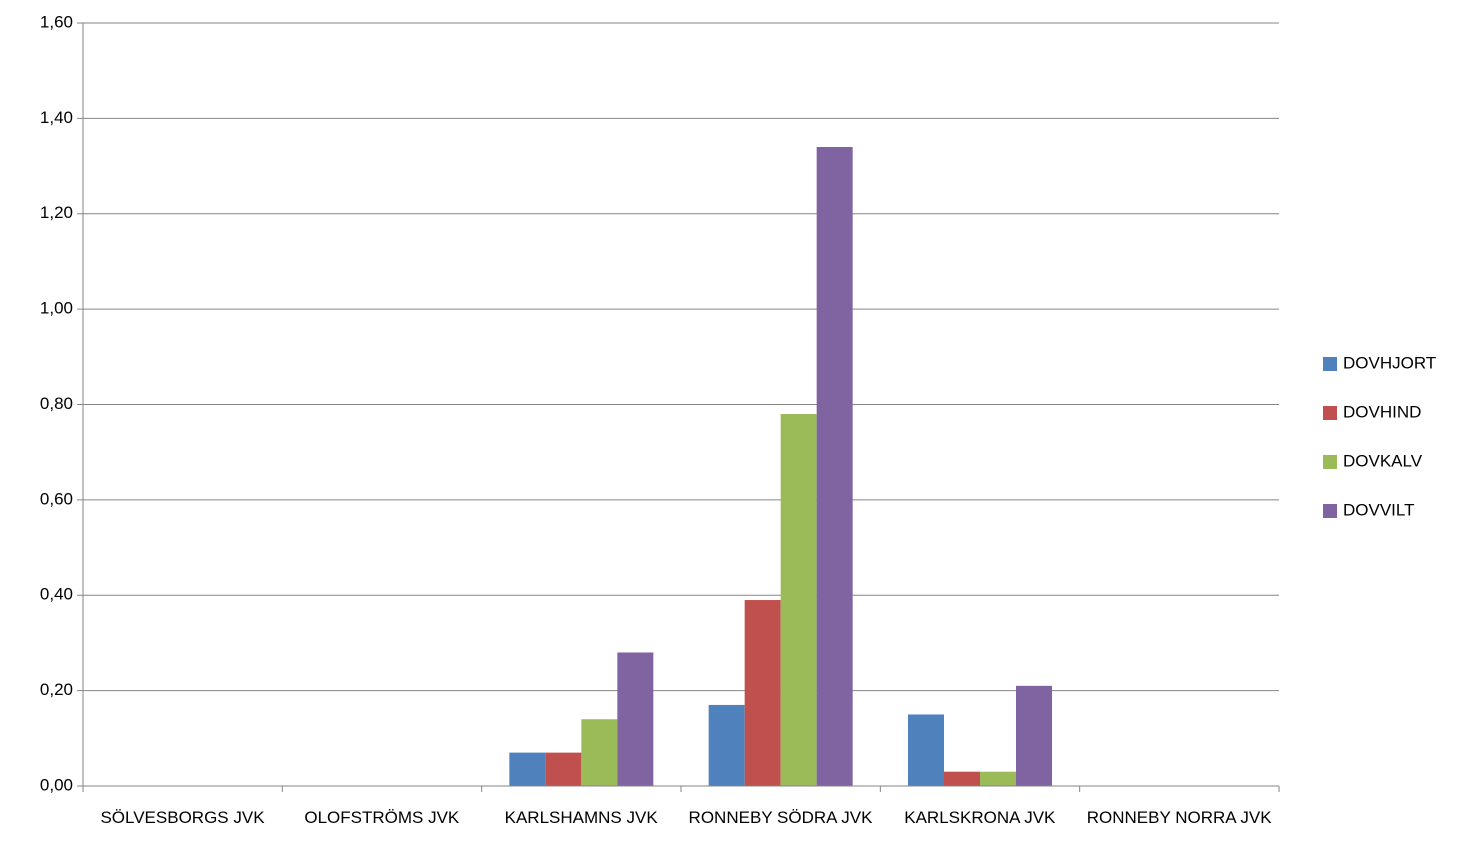  What do you see at coordinates (1389, 362) in the screenshot?
I see `legend-label: DOVHJORT` at bounding box center [1389, 362].